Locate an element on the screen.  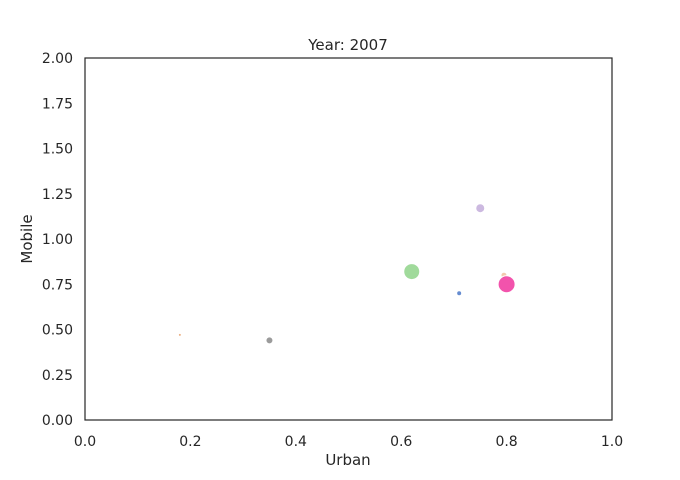
y-tick-label: 0.50 is located at coordinates (57, 331).